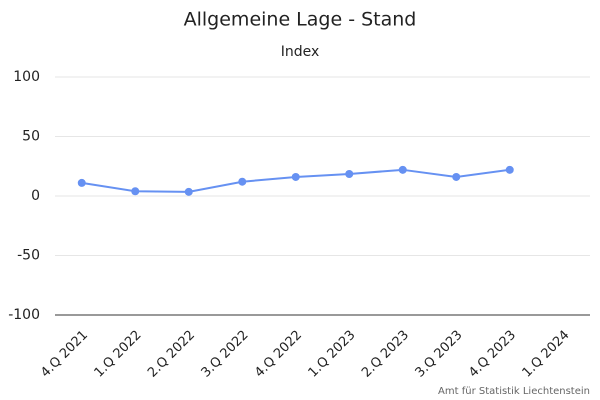 Image resolution: width=600 pixels, height=400 pixels. Describe the element at coordinates (278, 354) in the screenshot. I see `x-tick-label: 4.Q 2022` at that location.